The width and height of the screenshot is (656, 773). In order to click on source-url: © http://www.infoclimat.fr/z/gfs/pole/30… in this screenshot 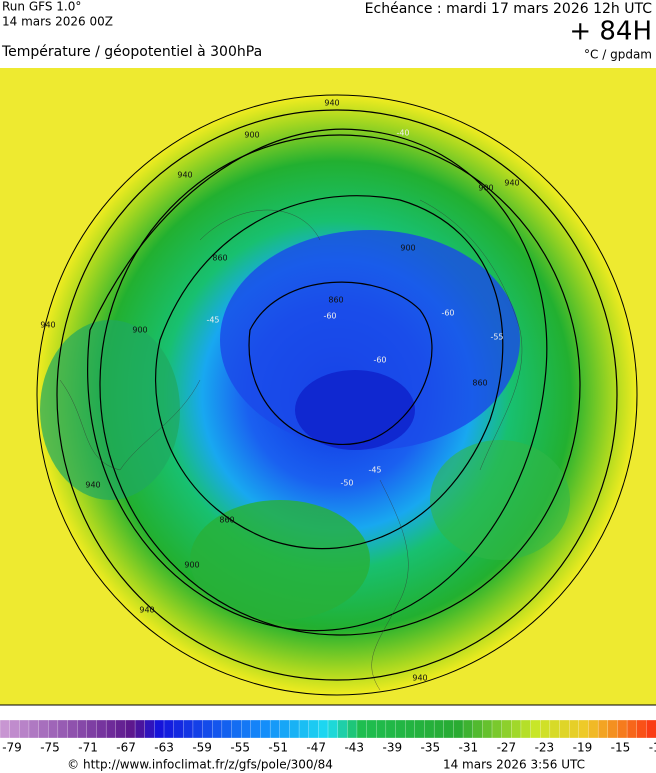, I will do `click(200, 765)`.